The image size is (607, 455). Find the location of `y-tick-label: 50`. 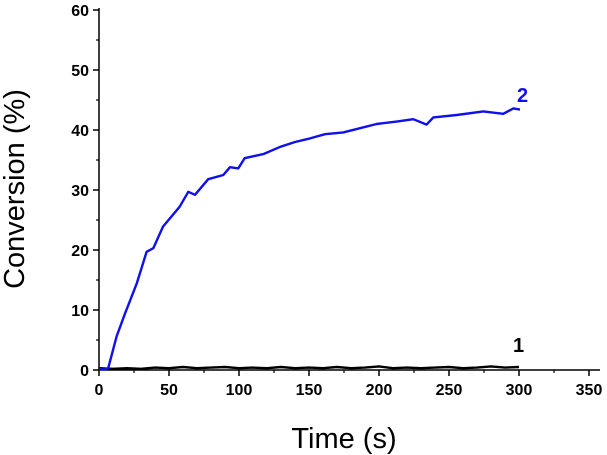

y-tick-label: 50 is located at coordinates (80, 71).